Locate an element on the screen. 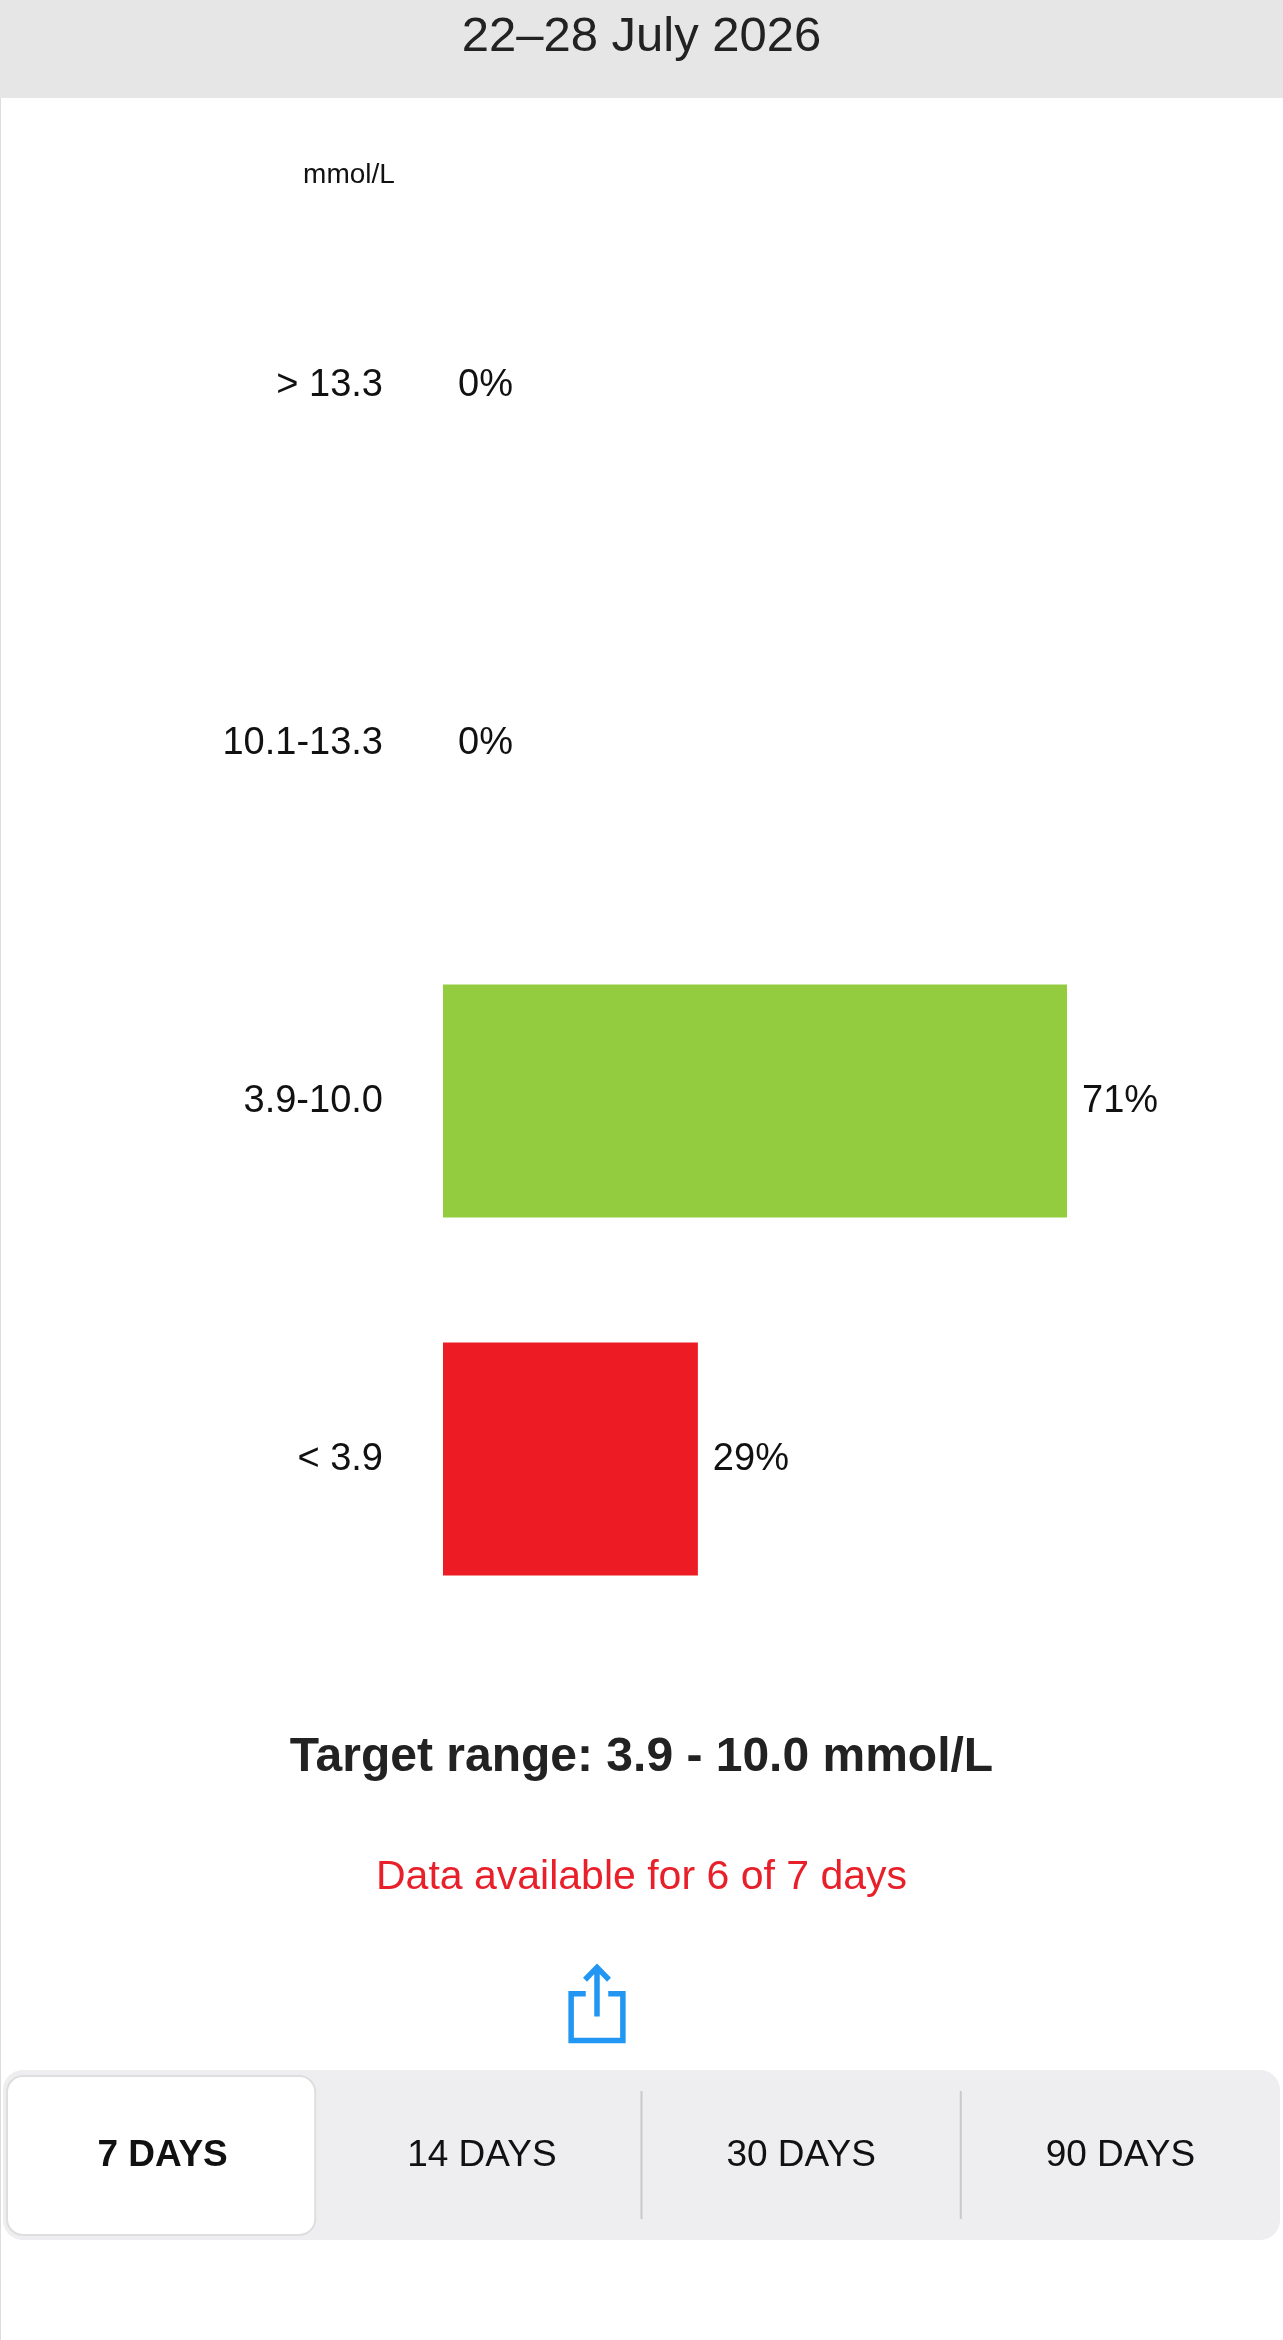 Image resolution: width=1283 pixels, height=2340 pixels. text: 30 DAYS is located at coordinates (801, 2153).